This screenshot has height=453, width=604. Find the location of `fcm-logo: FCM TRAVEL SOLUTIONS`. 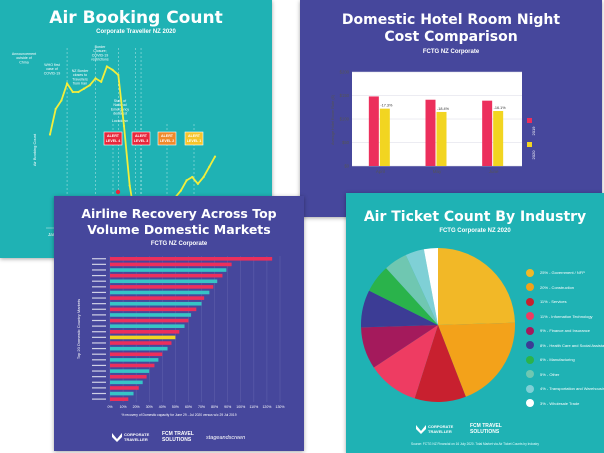

fcm-logo: FCM TRAVEL SOLUTIONS is located at coordinates (178, 437).